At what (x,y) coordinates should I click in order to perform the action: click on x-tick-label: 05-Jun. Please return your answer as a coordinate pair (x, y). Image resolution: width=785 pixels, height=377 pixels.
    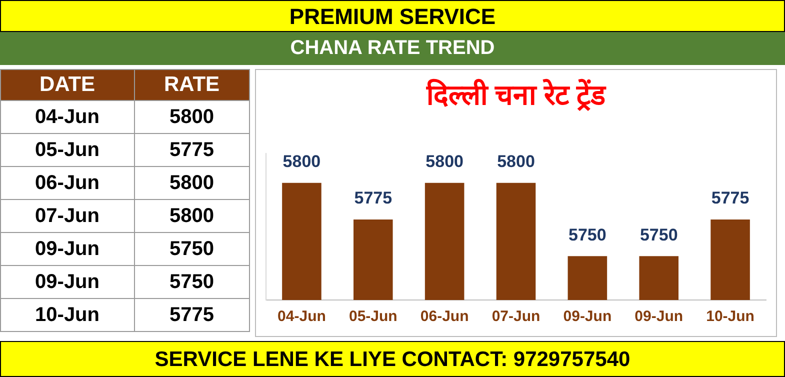
    Looking at the image, I should click on (373, 317).